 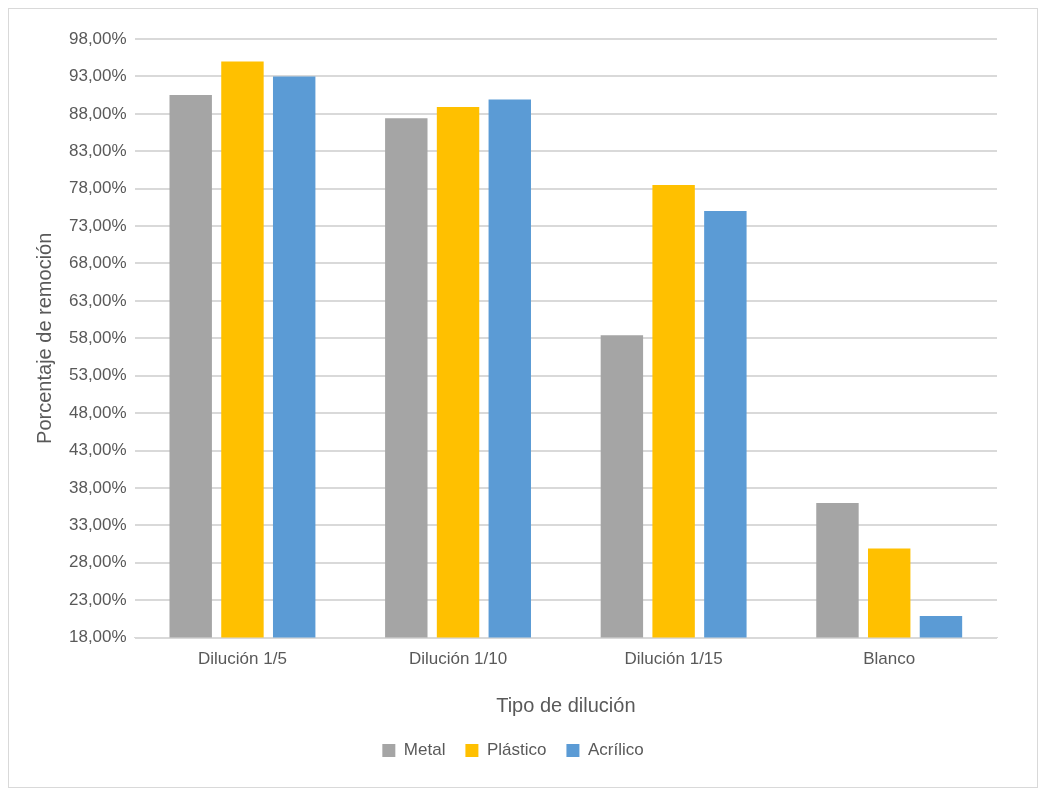 What do you see at coordinates (97, 225) in the screenshot?
I see `y-tick-label: 73,00%` at bounding box center [97, 225].